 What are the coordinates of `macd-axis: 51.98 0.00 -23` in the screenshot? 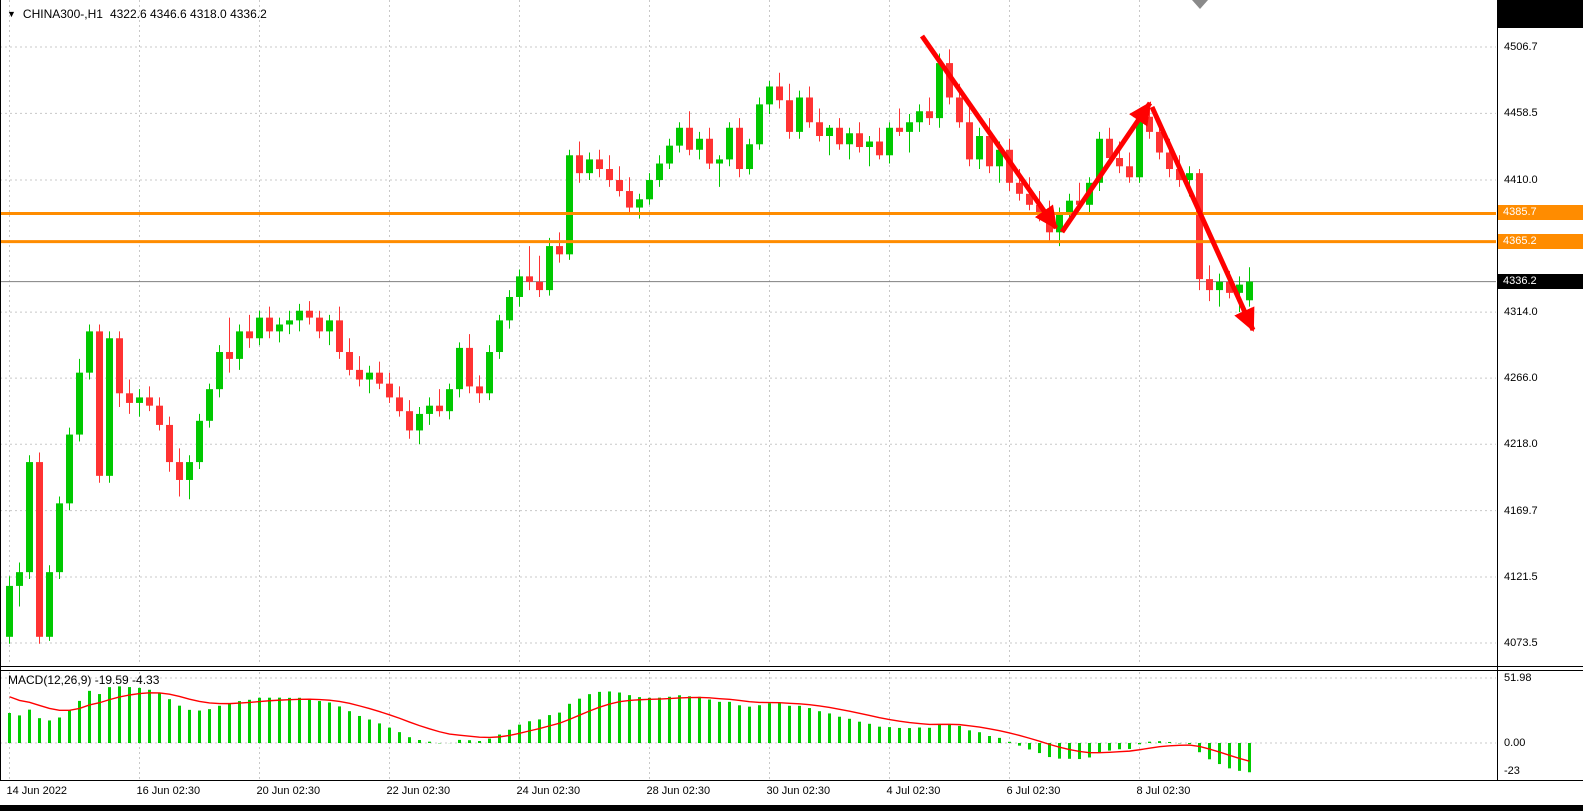 It's located at (1540, 726).